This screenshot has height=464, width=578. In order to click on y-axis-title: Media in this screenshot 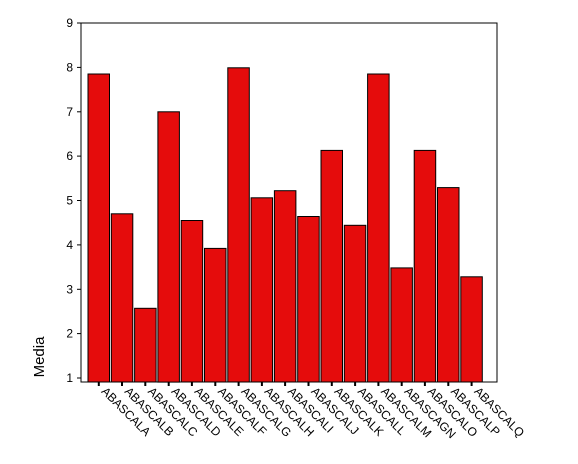, I will do `click(39, 357)`.